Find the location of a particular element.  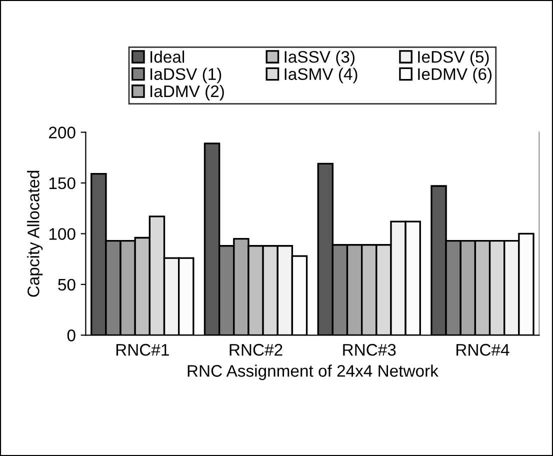

y-tick-label: 50 is located at coordinates (67, 284).